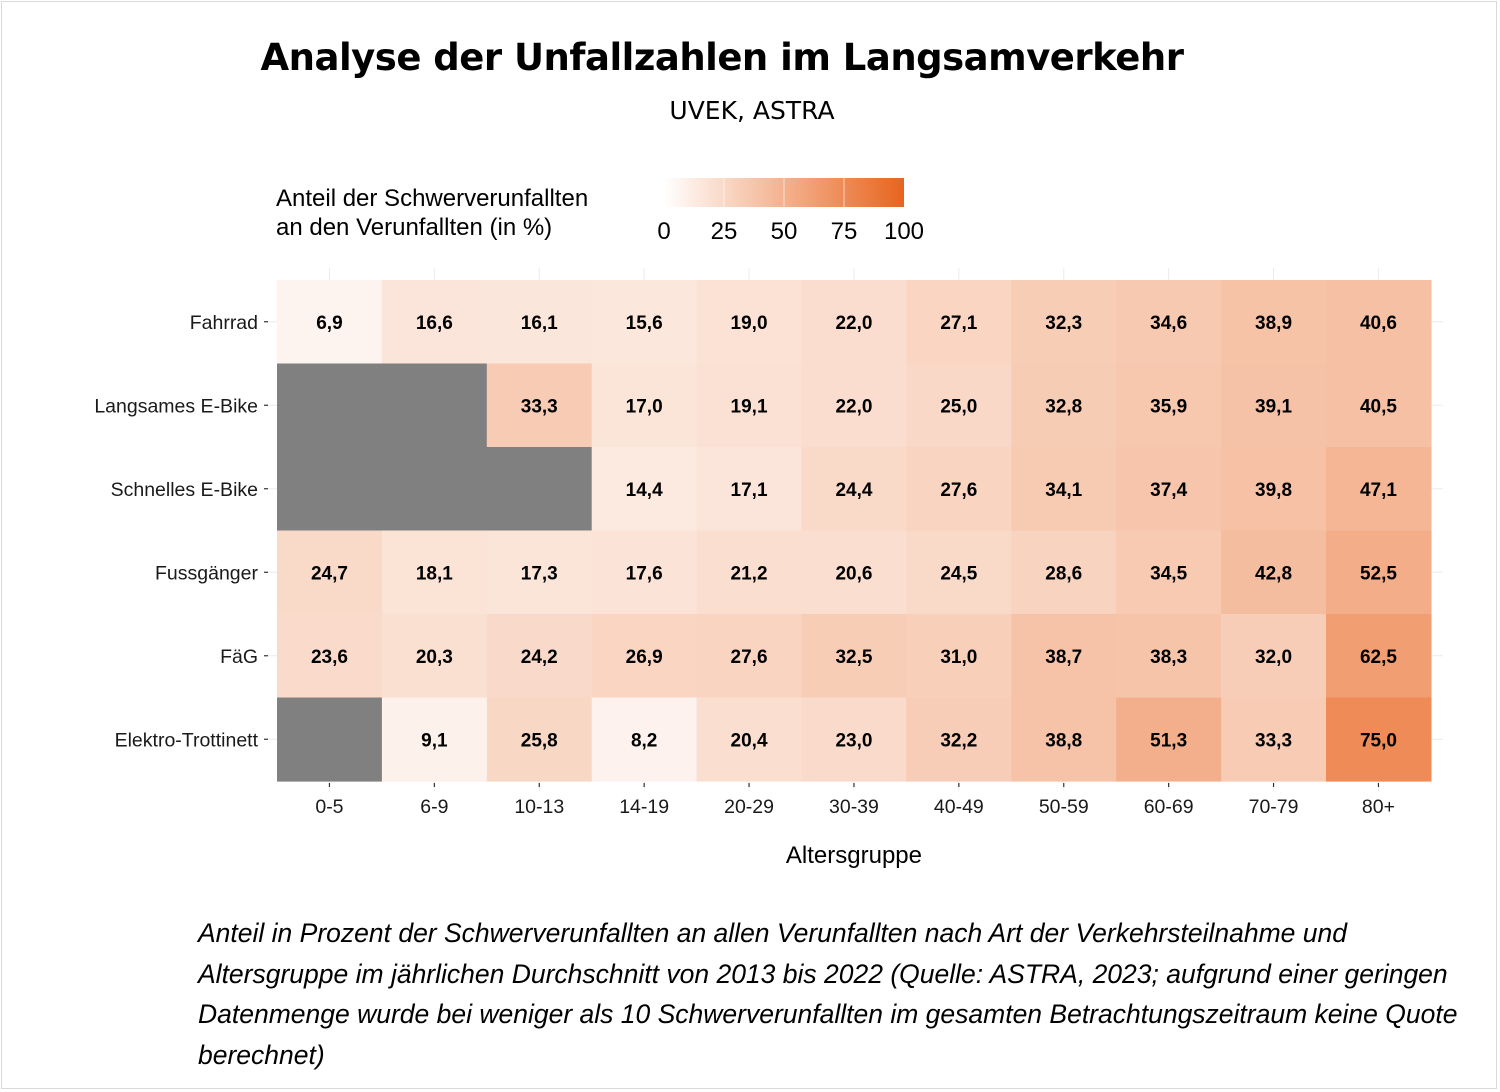  I want to click on cell-value-label: 42,8, so click(1273, 573).